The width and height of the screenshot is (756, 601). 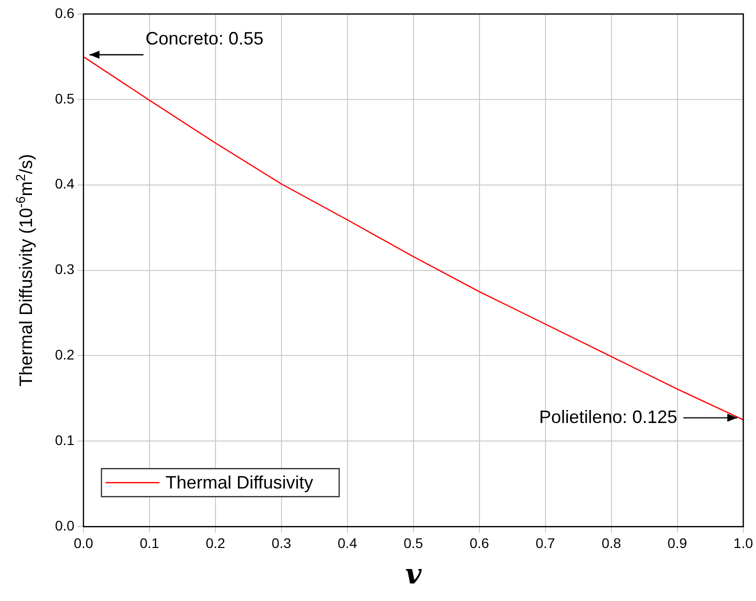 What do you see at coordinates (64, 184) in the screenshot?
I see `y-tick-label: 0.4` at bounding box center [64, 184].